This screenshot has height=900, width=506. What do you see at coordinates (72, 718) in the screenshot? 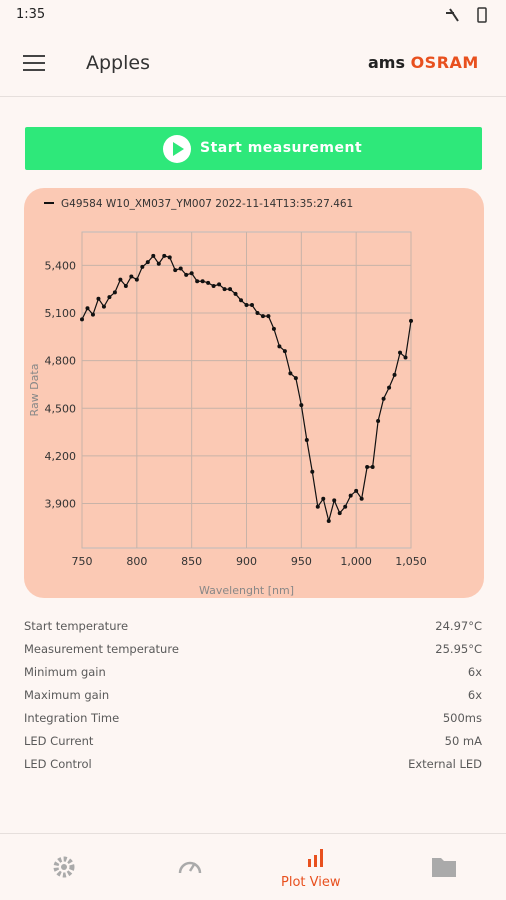
I see `info-label: Integration Time` at bounding box center [72, 718].